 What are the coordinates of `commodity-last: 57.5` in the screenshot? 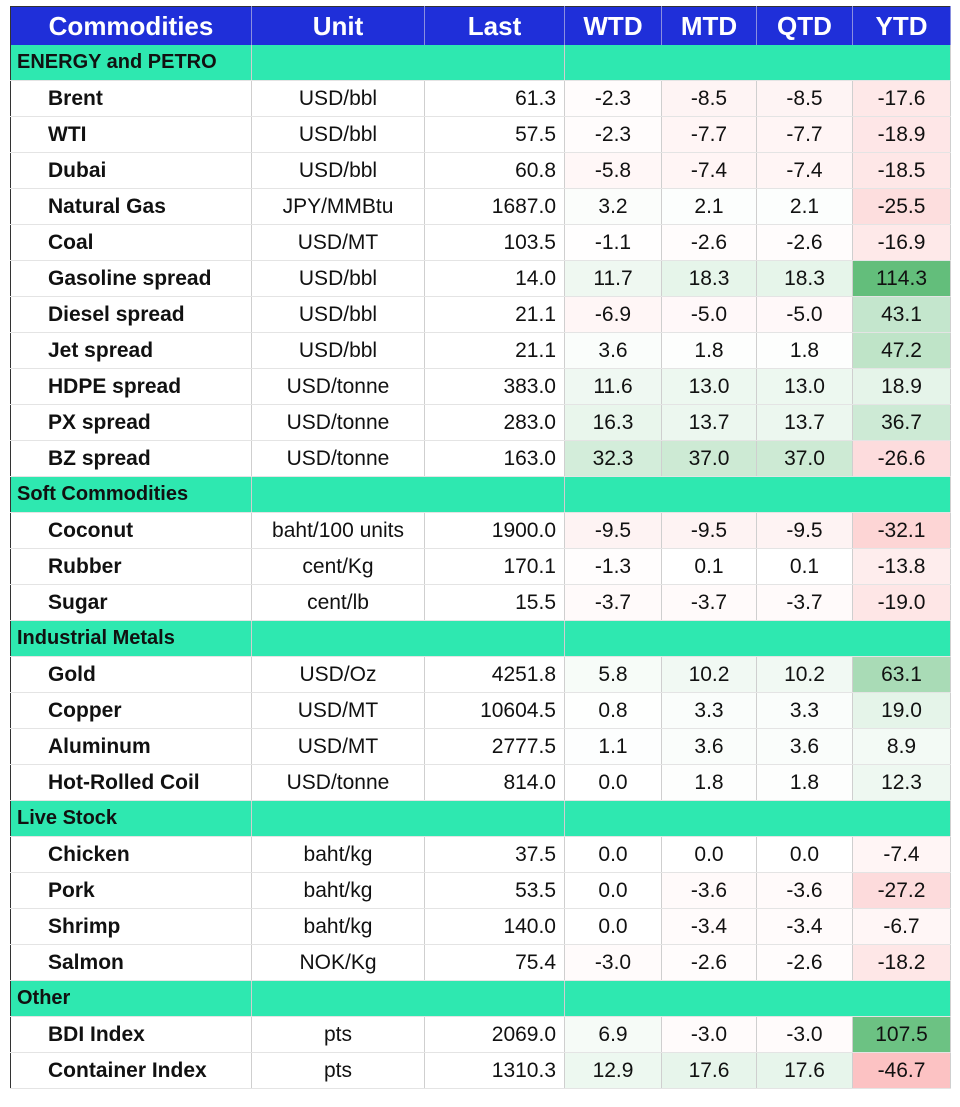 It's located at (494, 134).